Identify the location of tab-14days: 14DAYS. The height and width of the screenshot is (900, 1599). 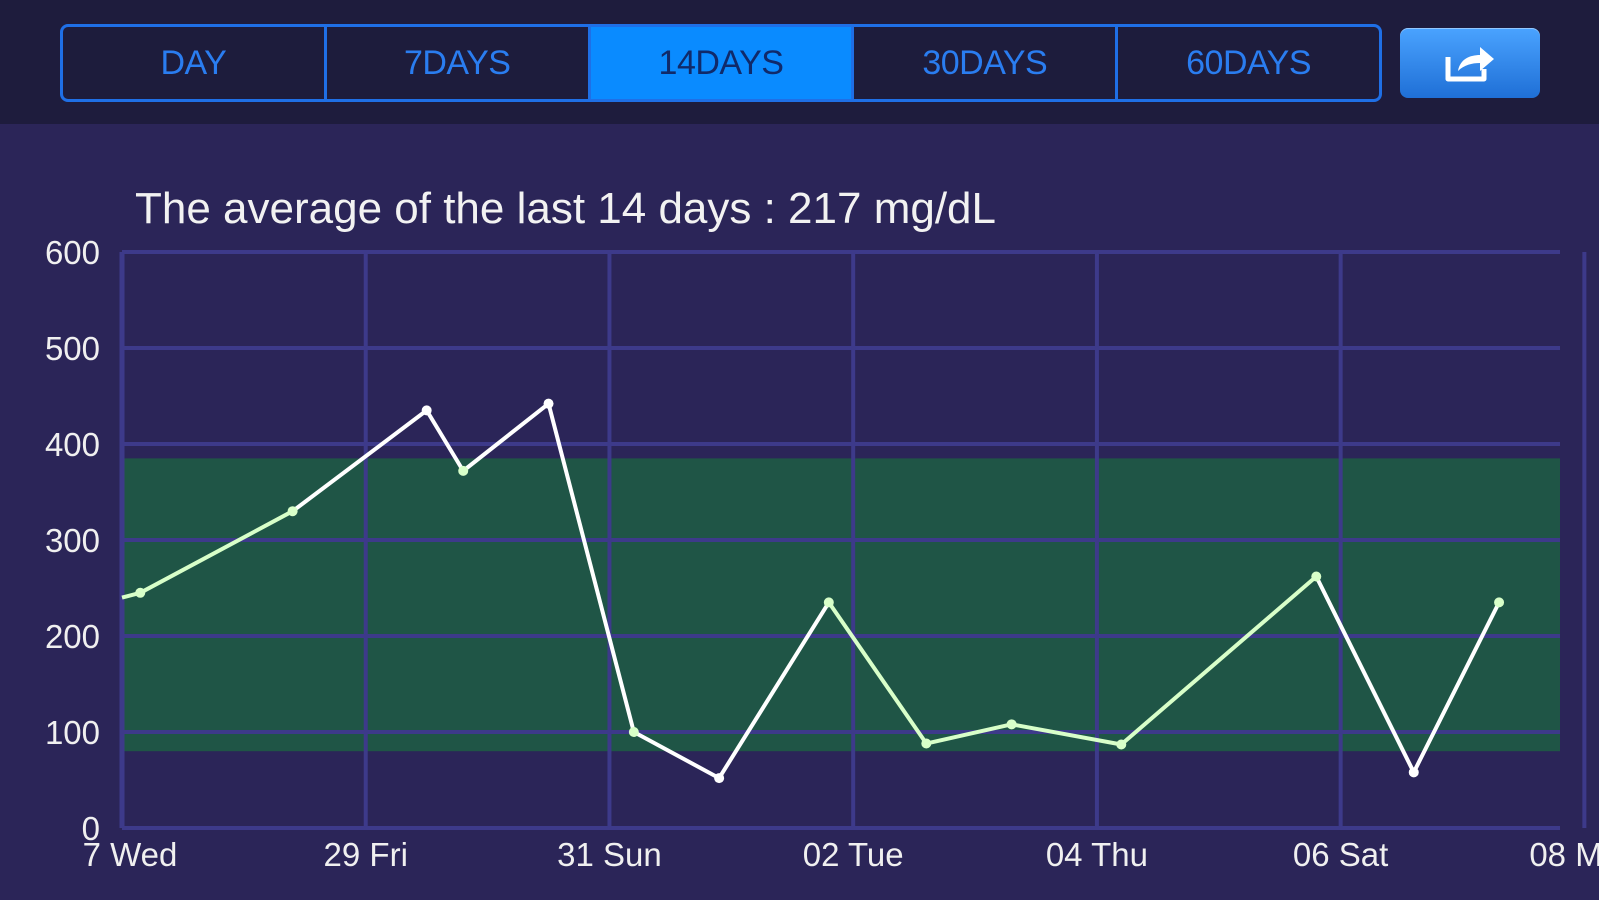
(722, 63).